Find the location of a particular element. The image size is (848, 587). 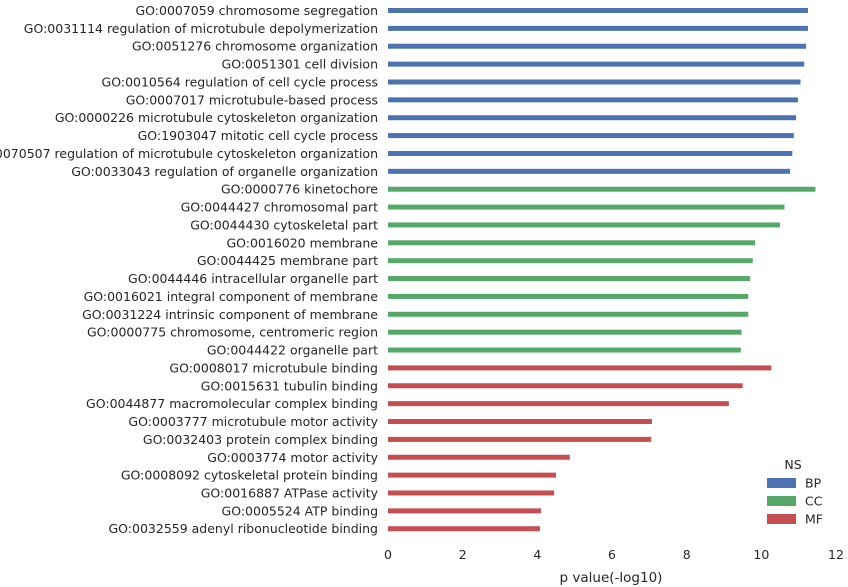

legend: NS BP CC MF is located at coordinates (795, 492).